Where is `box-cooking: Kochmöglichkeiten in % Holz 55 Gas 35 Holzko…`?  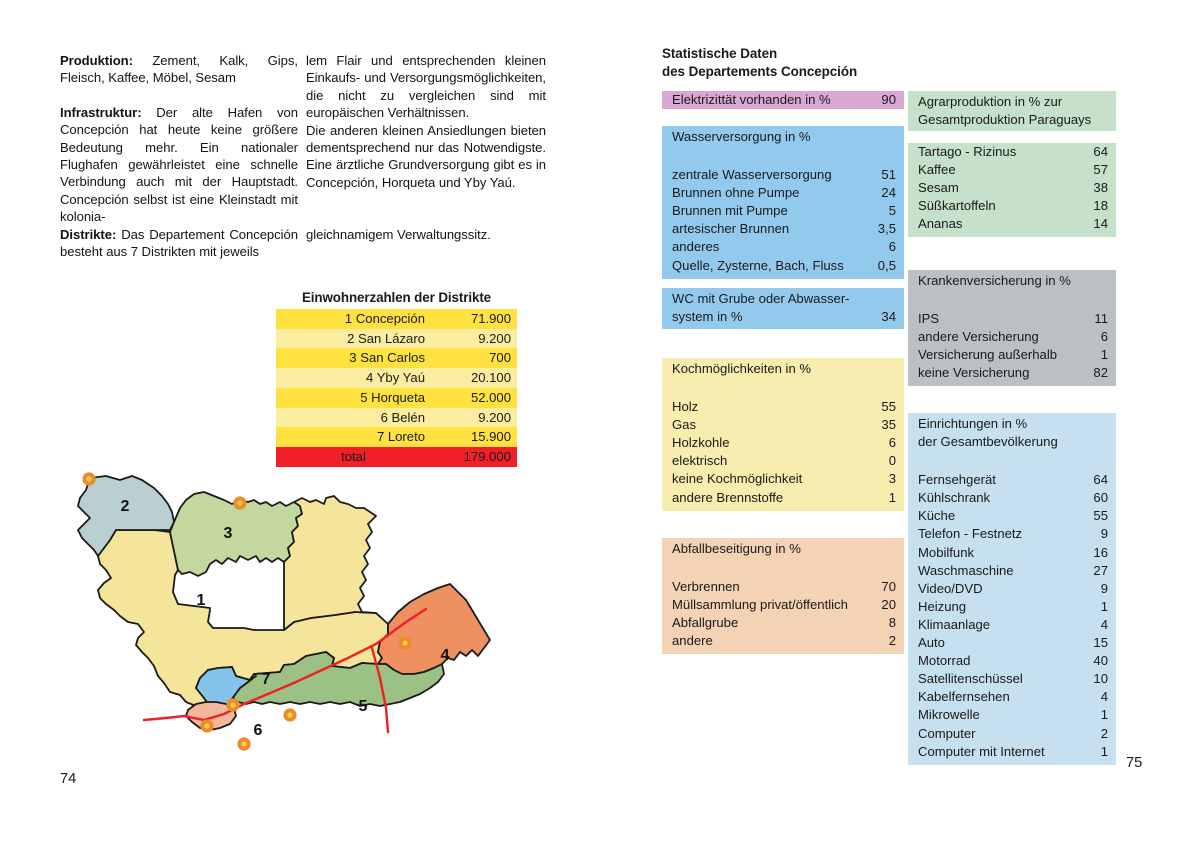 box-cooking: Kochmöglichkeiten in % Holz 55 Gas 35 Holzko… is located at coordinates (783, 434).